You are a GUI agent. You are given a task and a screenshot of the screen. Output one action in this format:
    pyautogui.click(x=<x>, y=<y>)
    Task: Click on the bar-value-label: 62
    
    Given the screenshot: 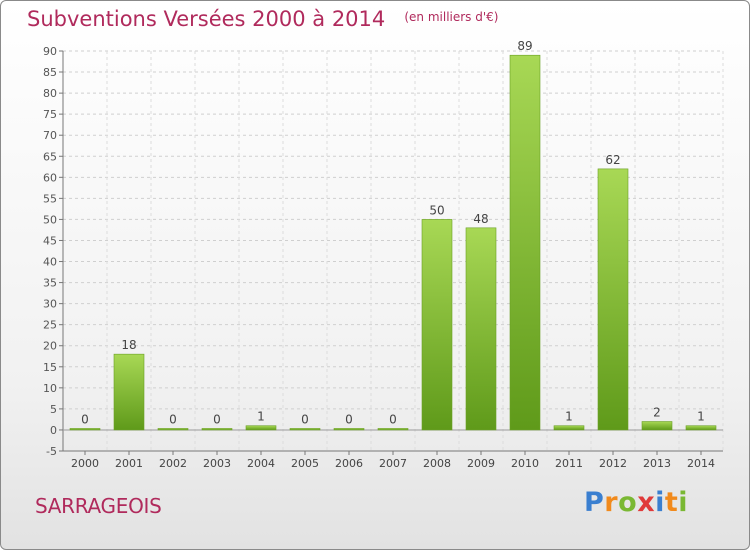 What is the action you would take?
    pyautogui.click(x=612, y=160)
    